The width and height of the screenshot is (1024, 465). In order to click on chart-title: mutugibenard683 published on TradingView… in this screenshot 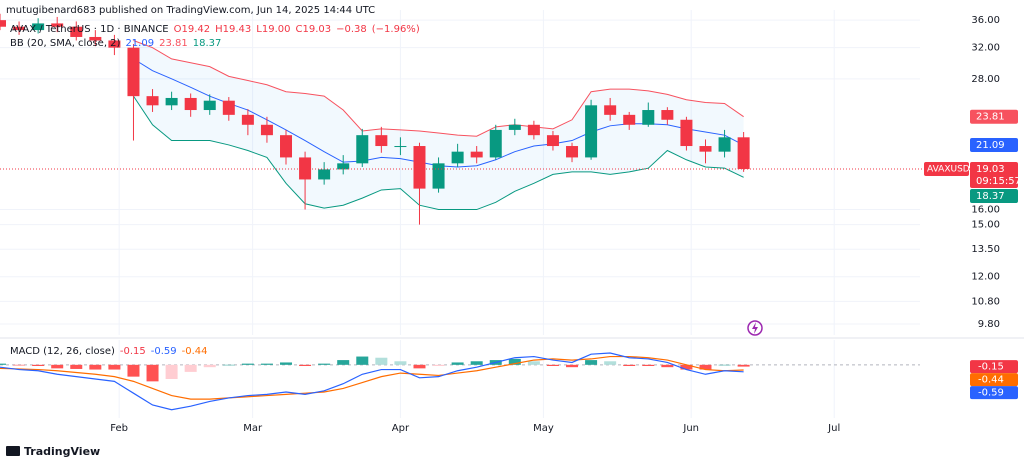, I will do `click(190, 10)`.